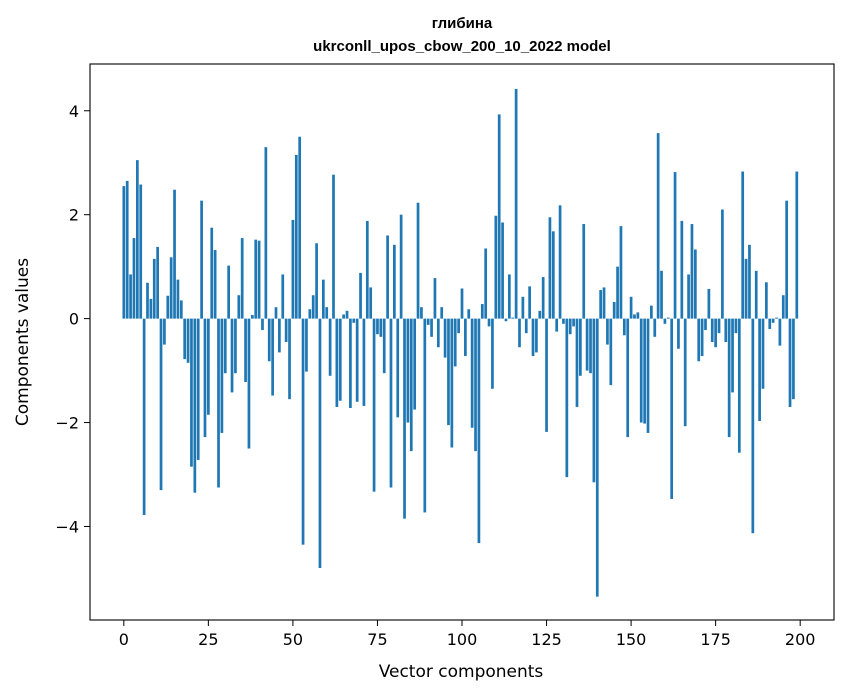 This screenshot has width=847, height=696. I want to click on x-tick-label: 200, so click(800, 639).